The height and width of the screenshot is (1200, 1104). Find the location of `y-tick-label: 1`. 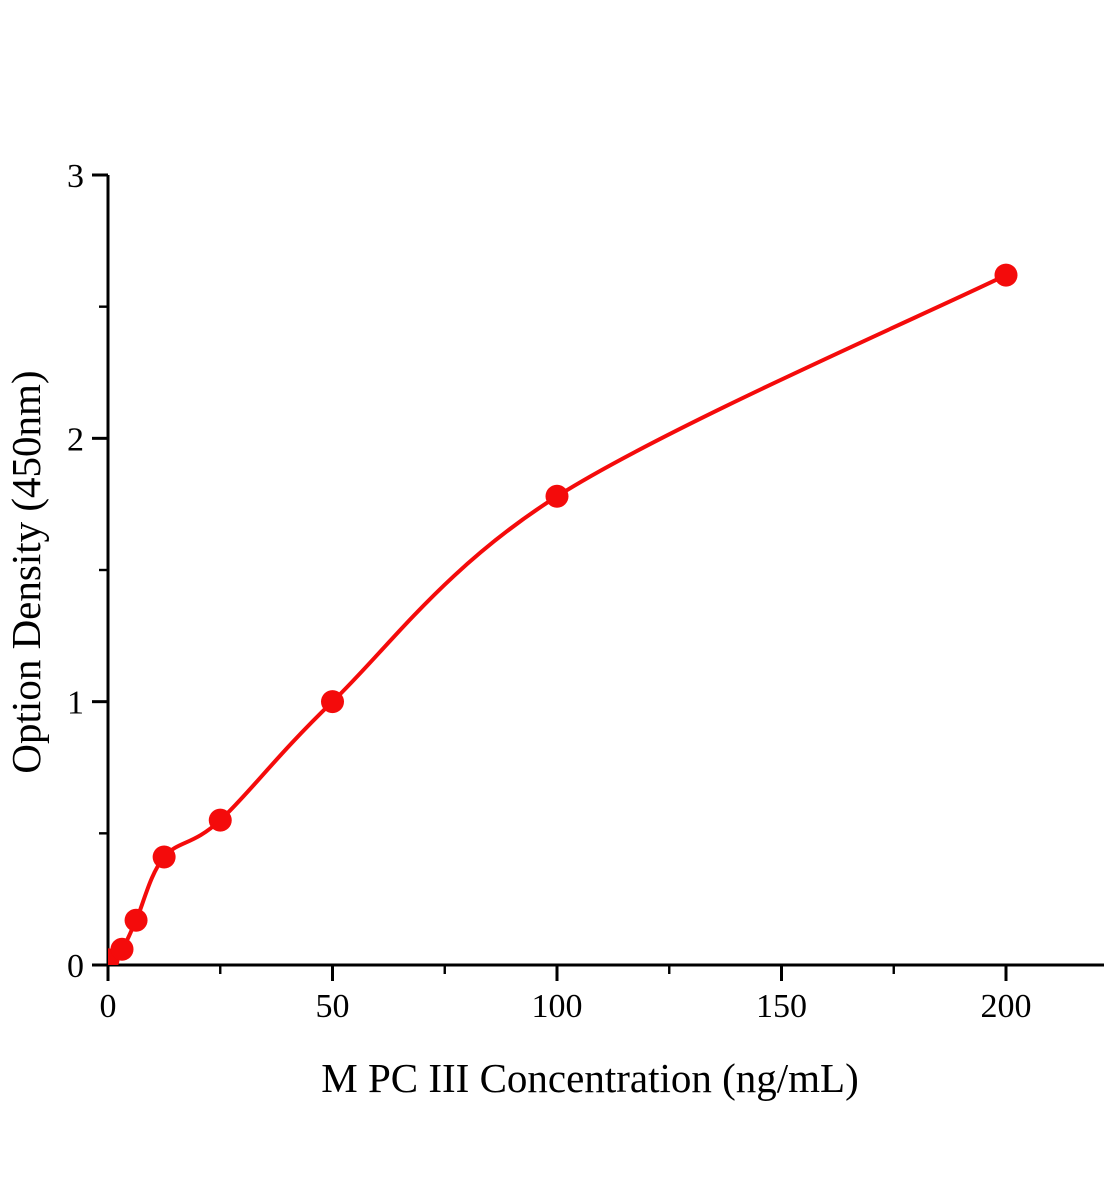

y-tick-label: 1 is located at coordinates (75, 703).